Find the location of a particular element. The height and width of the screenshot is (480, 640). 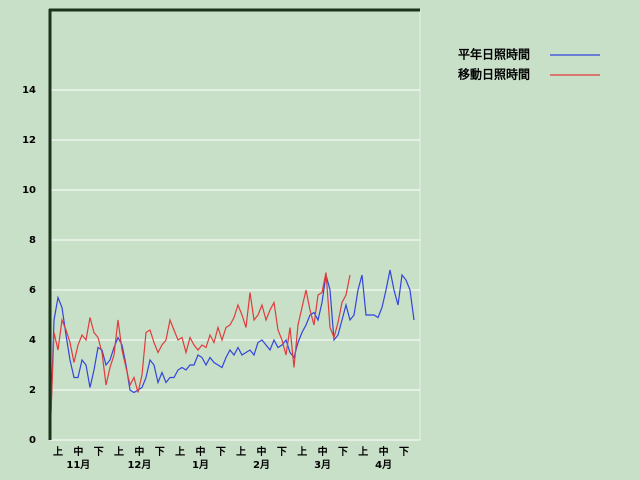

y-tick-label: 8 is located at coordinates (32, 240).